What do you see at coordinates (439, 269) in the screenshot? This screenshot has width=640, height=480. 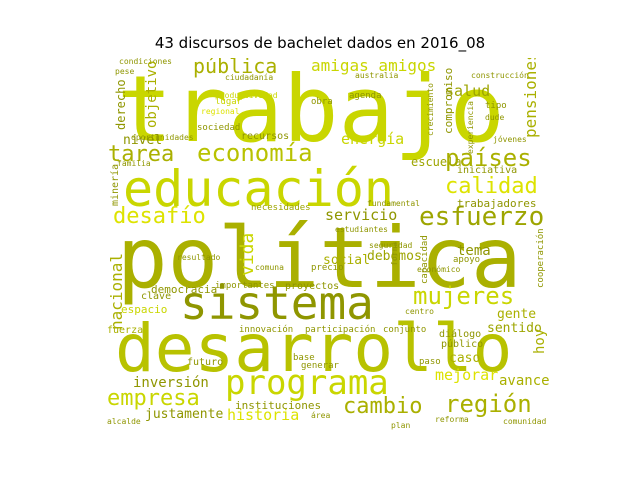 I see `word-economico: económico` at bounding box center [439, 269].